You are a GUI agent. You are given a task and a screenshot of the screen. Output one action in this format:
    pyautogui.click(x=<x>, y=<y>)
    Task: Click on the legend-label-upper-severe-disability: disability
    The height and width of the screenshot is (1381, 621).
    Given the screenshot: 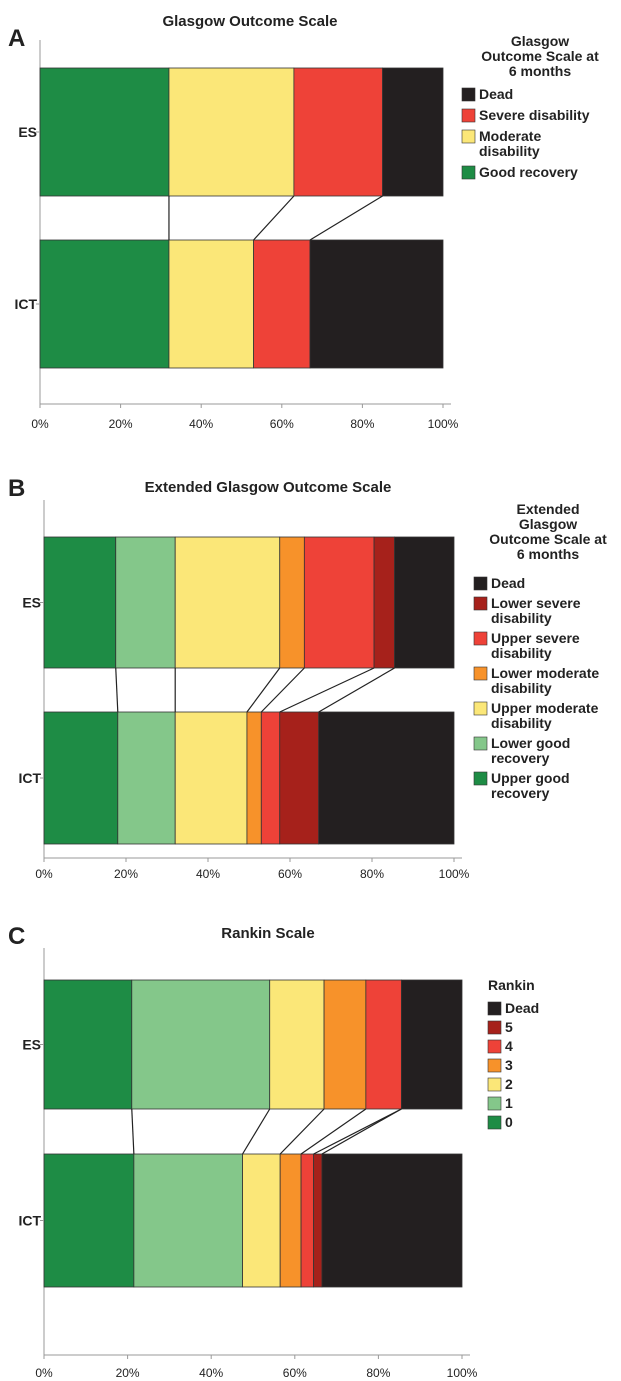 What is the action you would take?
    pyautogui.click(x=521, y=653)
    